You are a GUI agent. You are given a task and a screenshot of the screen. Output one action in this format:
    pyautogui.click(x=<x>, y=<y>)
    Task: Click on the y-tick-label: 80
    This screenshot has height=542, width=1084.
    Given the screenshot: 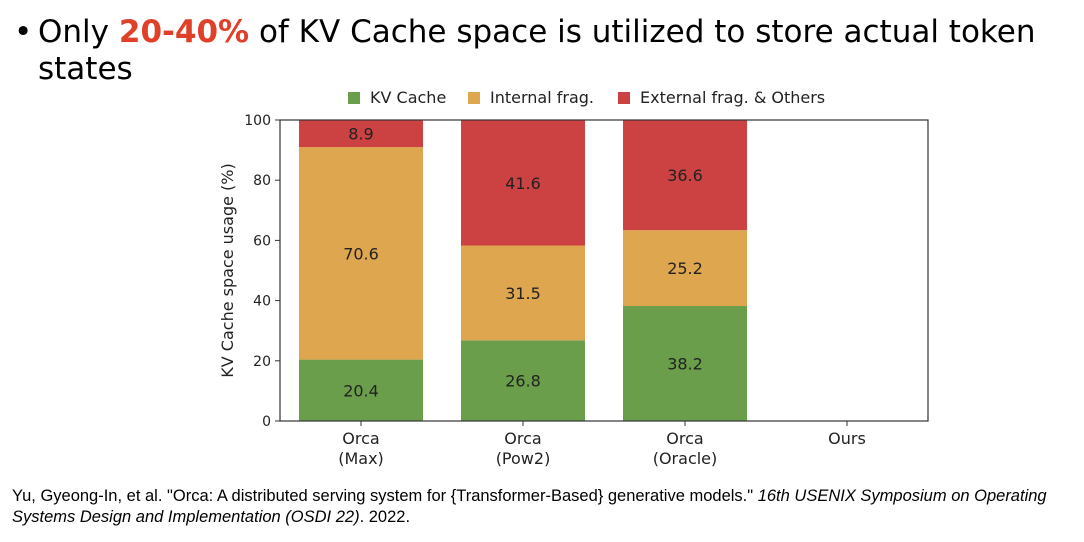 What is the action you would take?
    pyautogui.click(x=262, y=181)
    